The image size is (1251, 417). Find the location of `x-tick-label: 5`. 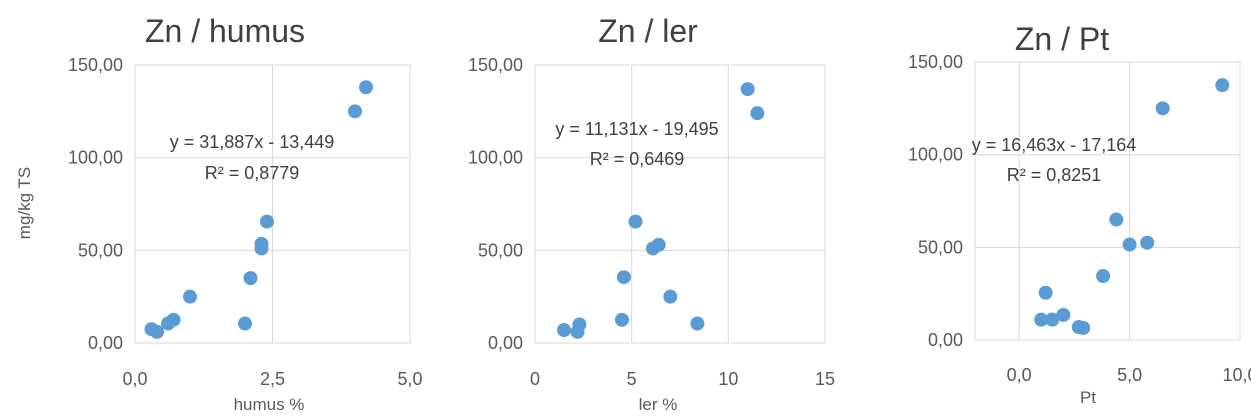

x-tick-label: 5 is located at coordinates (632, 379).